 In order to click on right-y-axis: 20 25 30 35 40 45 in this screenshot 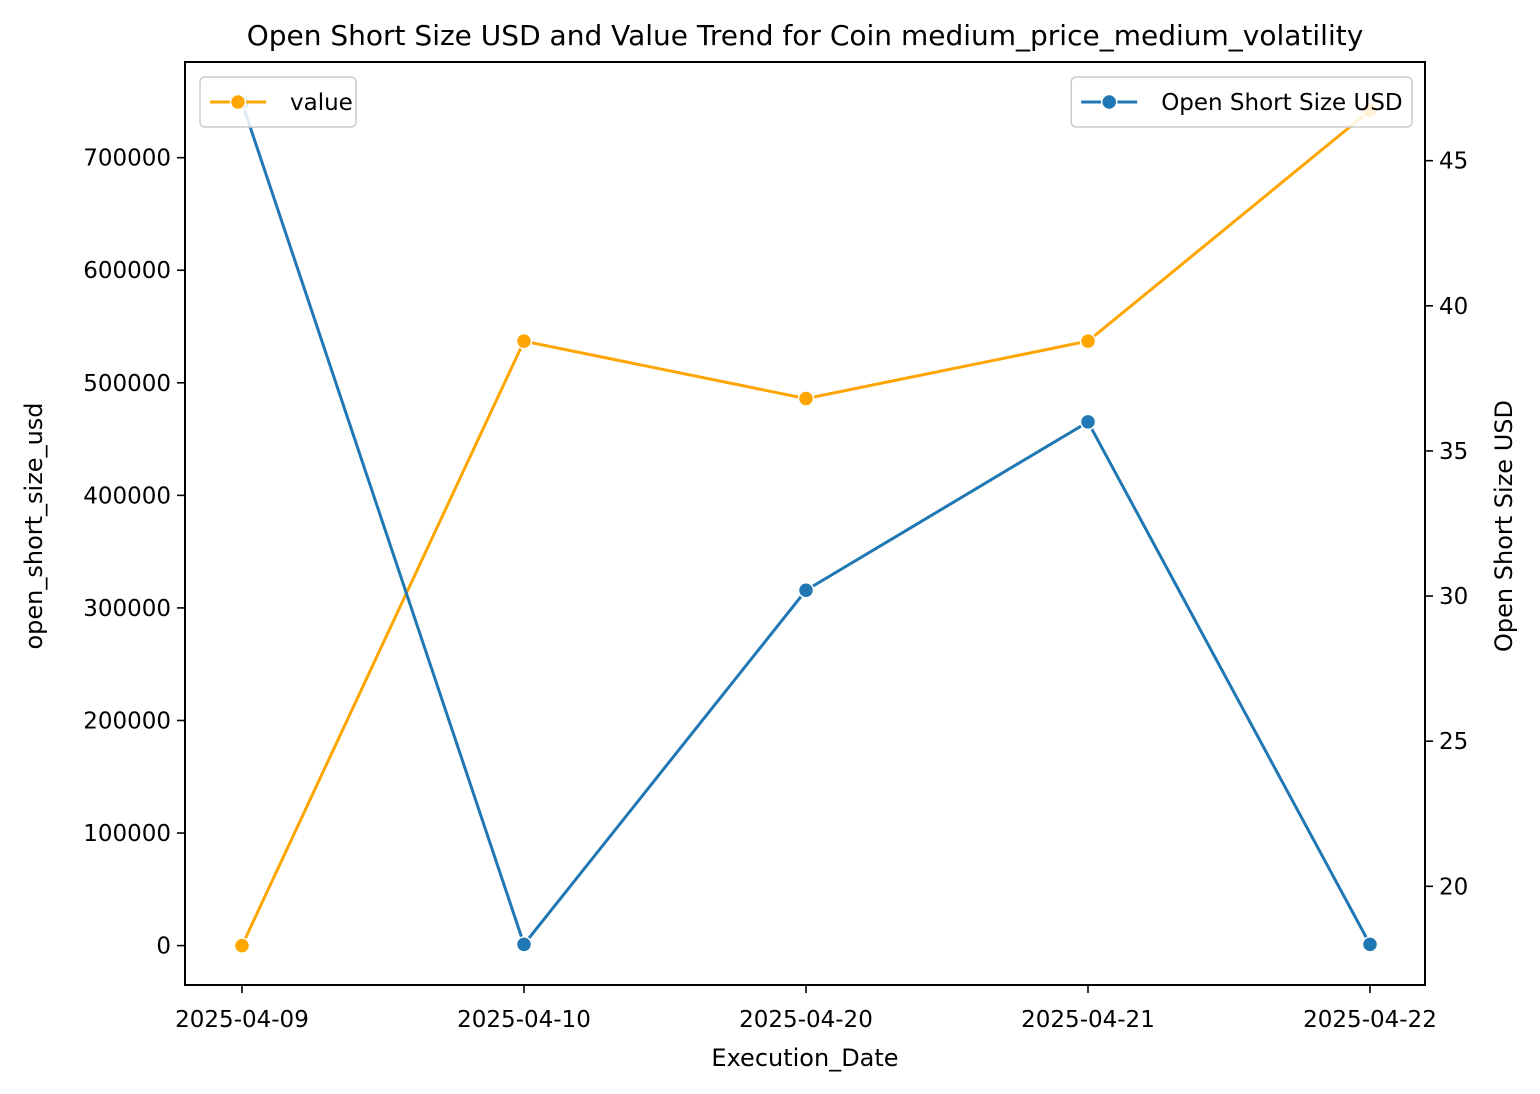, I will do `click(1446, 524)`.